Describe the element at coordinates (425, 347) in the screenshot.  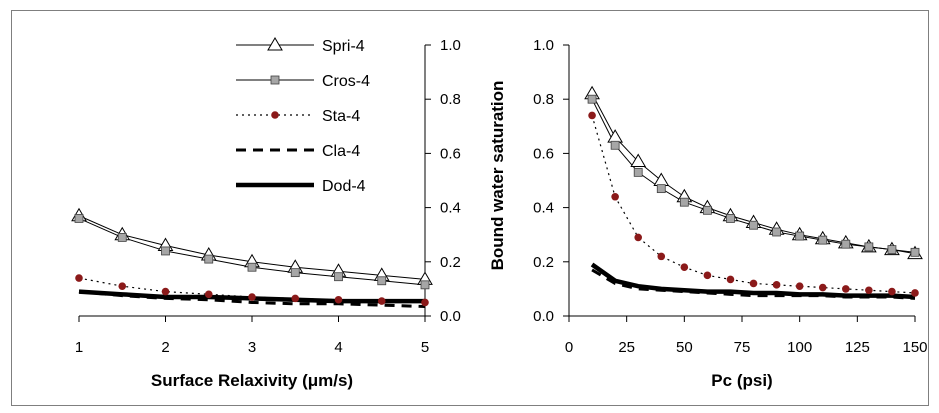
I see `chart1-x-tick-label: 5` at that location.